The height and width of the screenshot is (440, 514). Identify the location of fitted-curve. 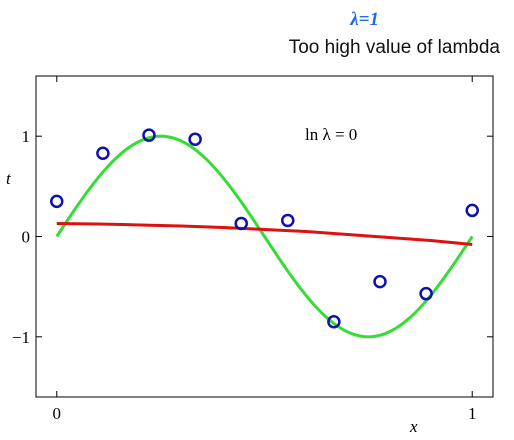
(264, 234).